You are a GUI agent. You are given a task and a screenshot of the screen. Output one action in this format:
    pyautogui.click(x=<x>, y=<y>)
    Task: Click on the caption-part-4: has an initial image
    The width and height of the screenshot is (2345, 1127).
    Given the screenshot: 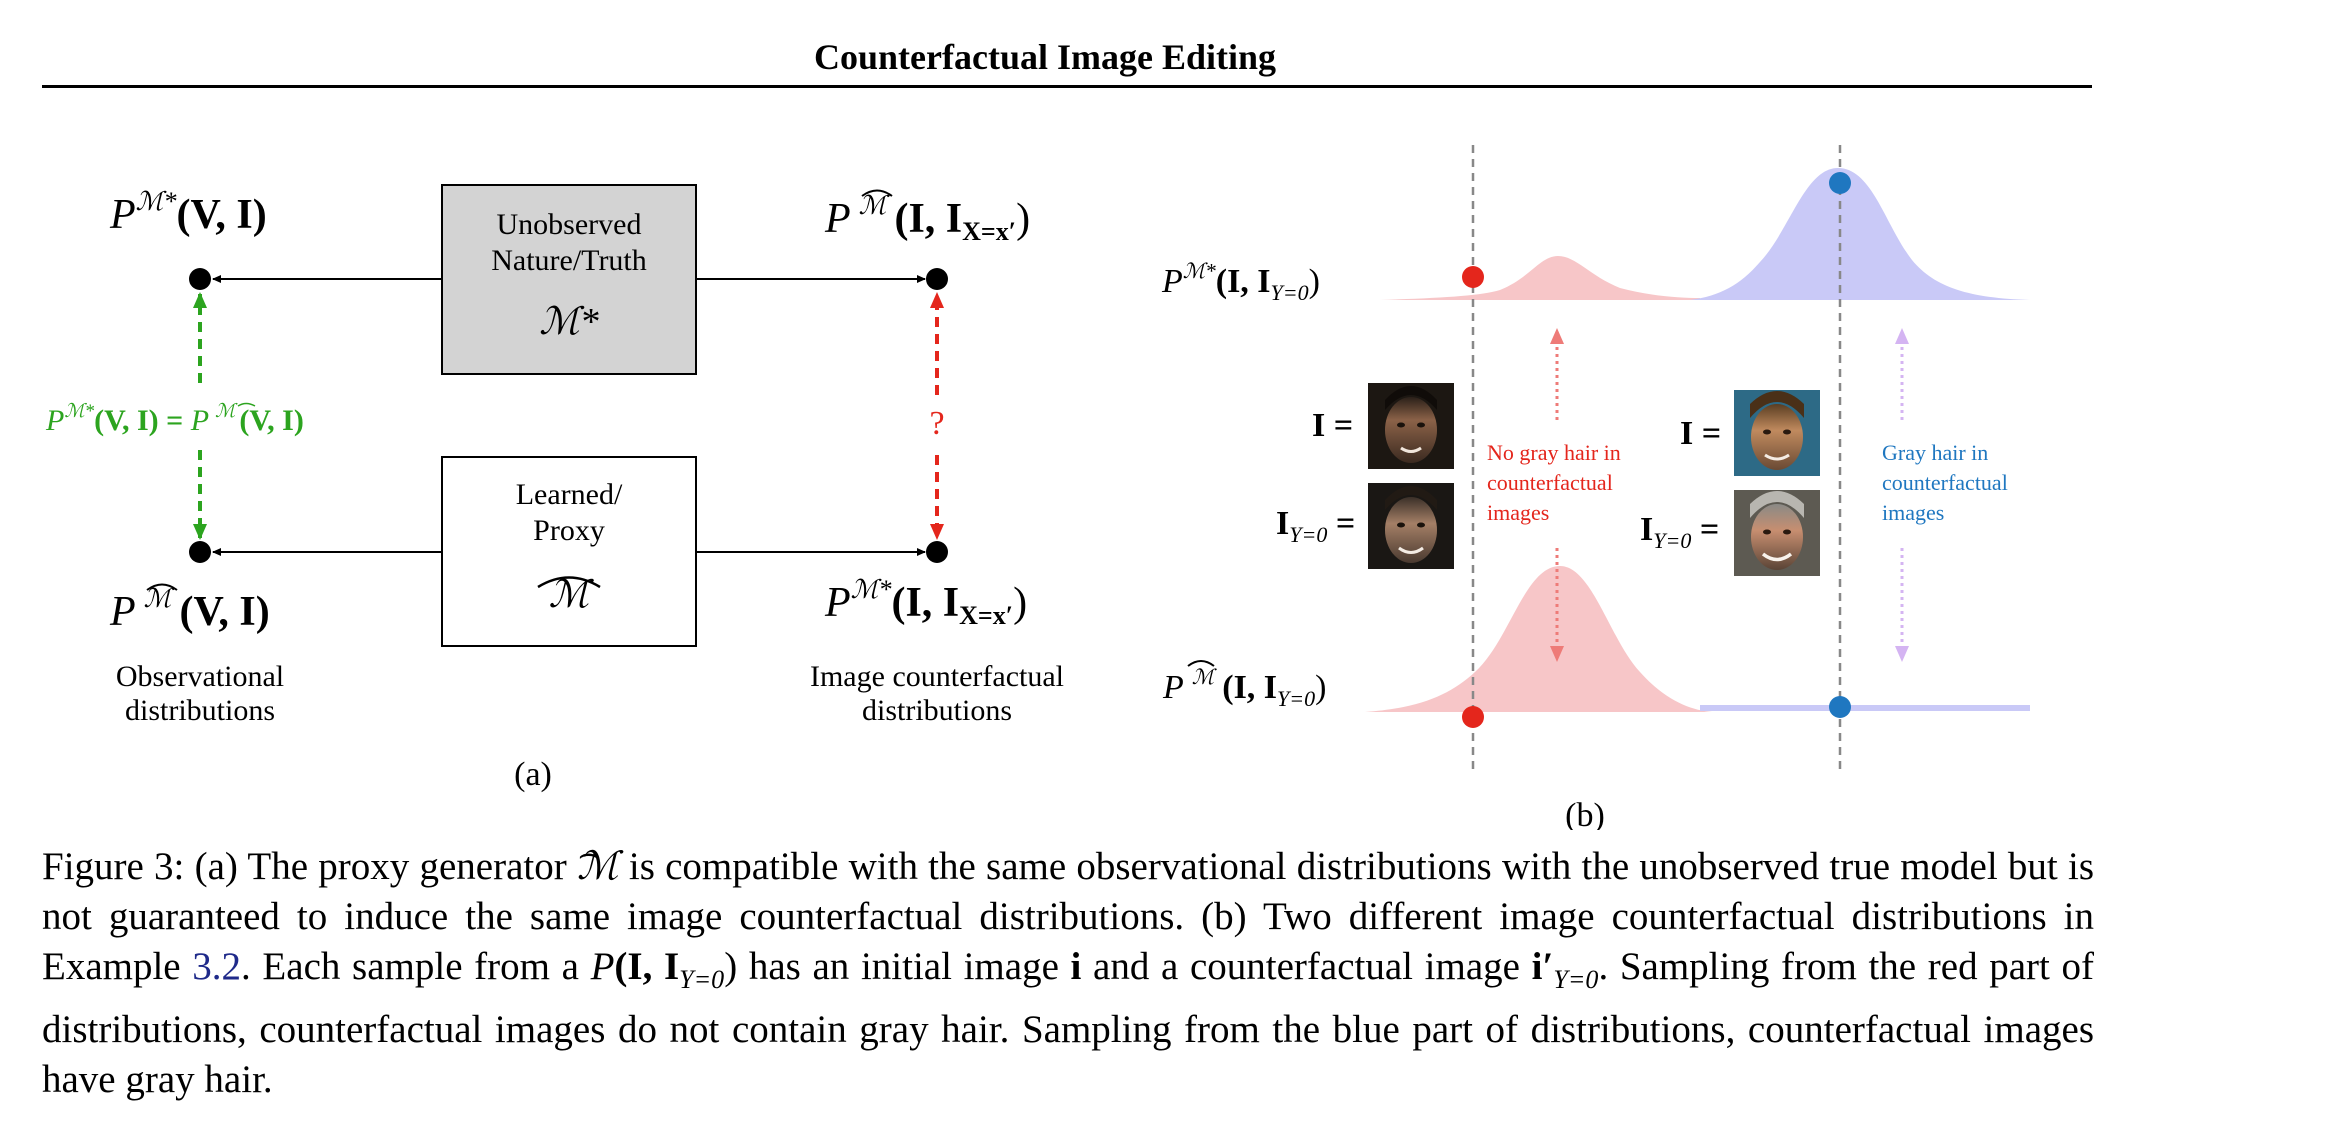 What is the action you would take?
    pyautogui.click(x=904, y=966)
    